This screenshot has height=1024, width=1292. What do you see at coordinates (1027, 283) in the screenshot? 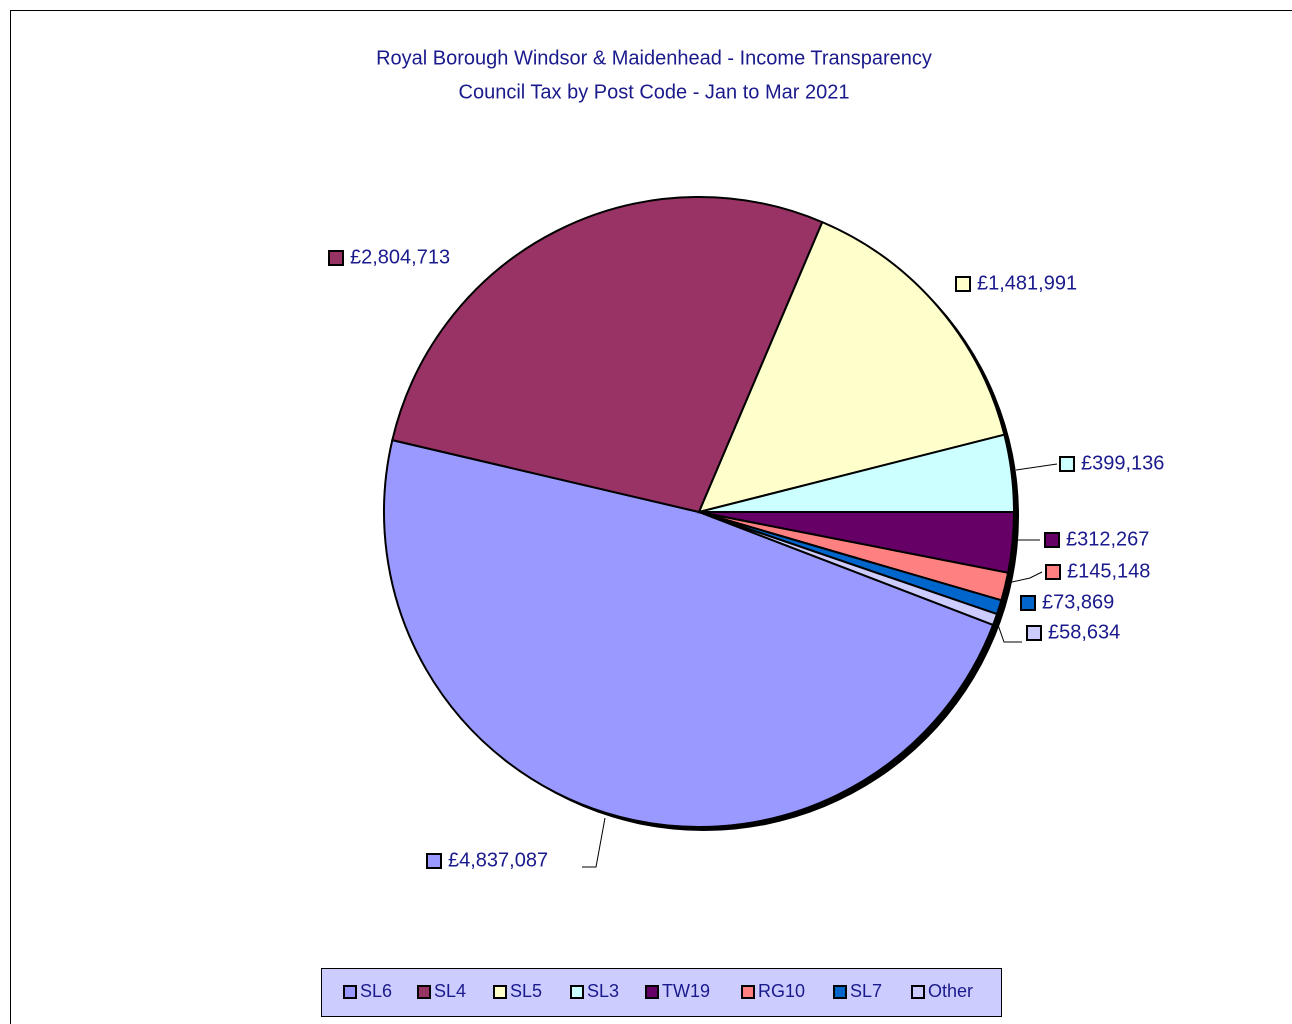
I see `data-label: £1,481,991` at bounding box center [1027, 283].